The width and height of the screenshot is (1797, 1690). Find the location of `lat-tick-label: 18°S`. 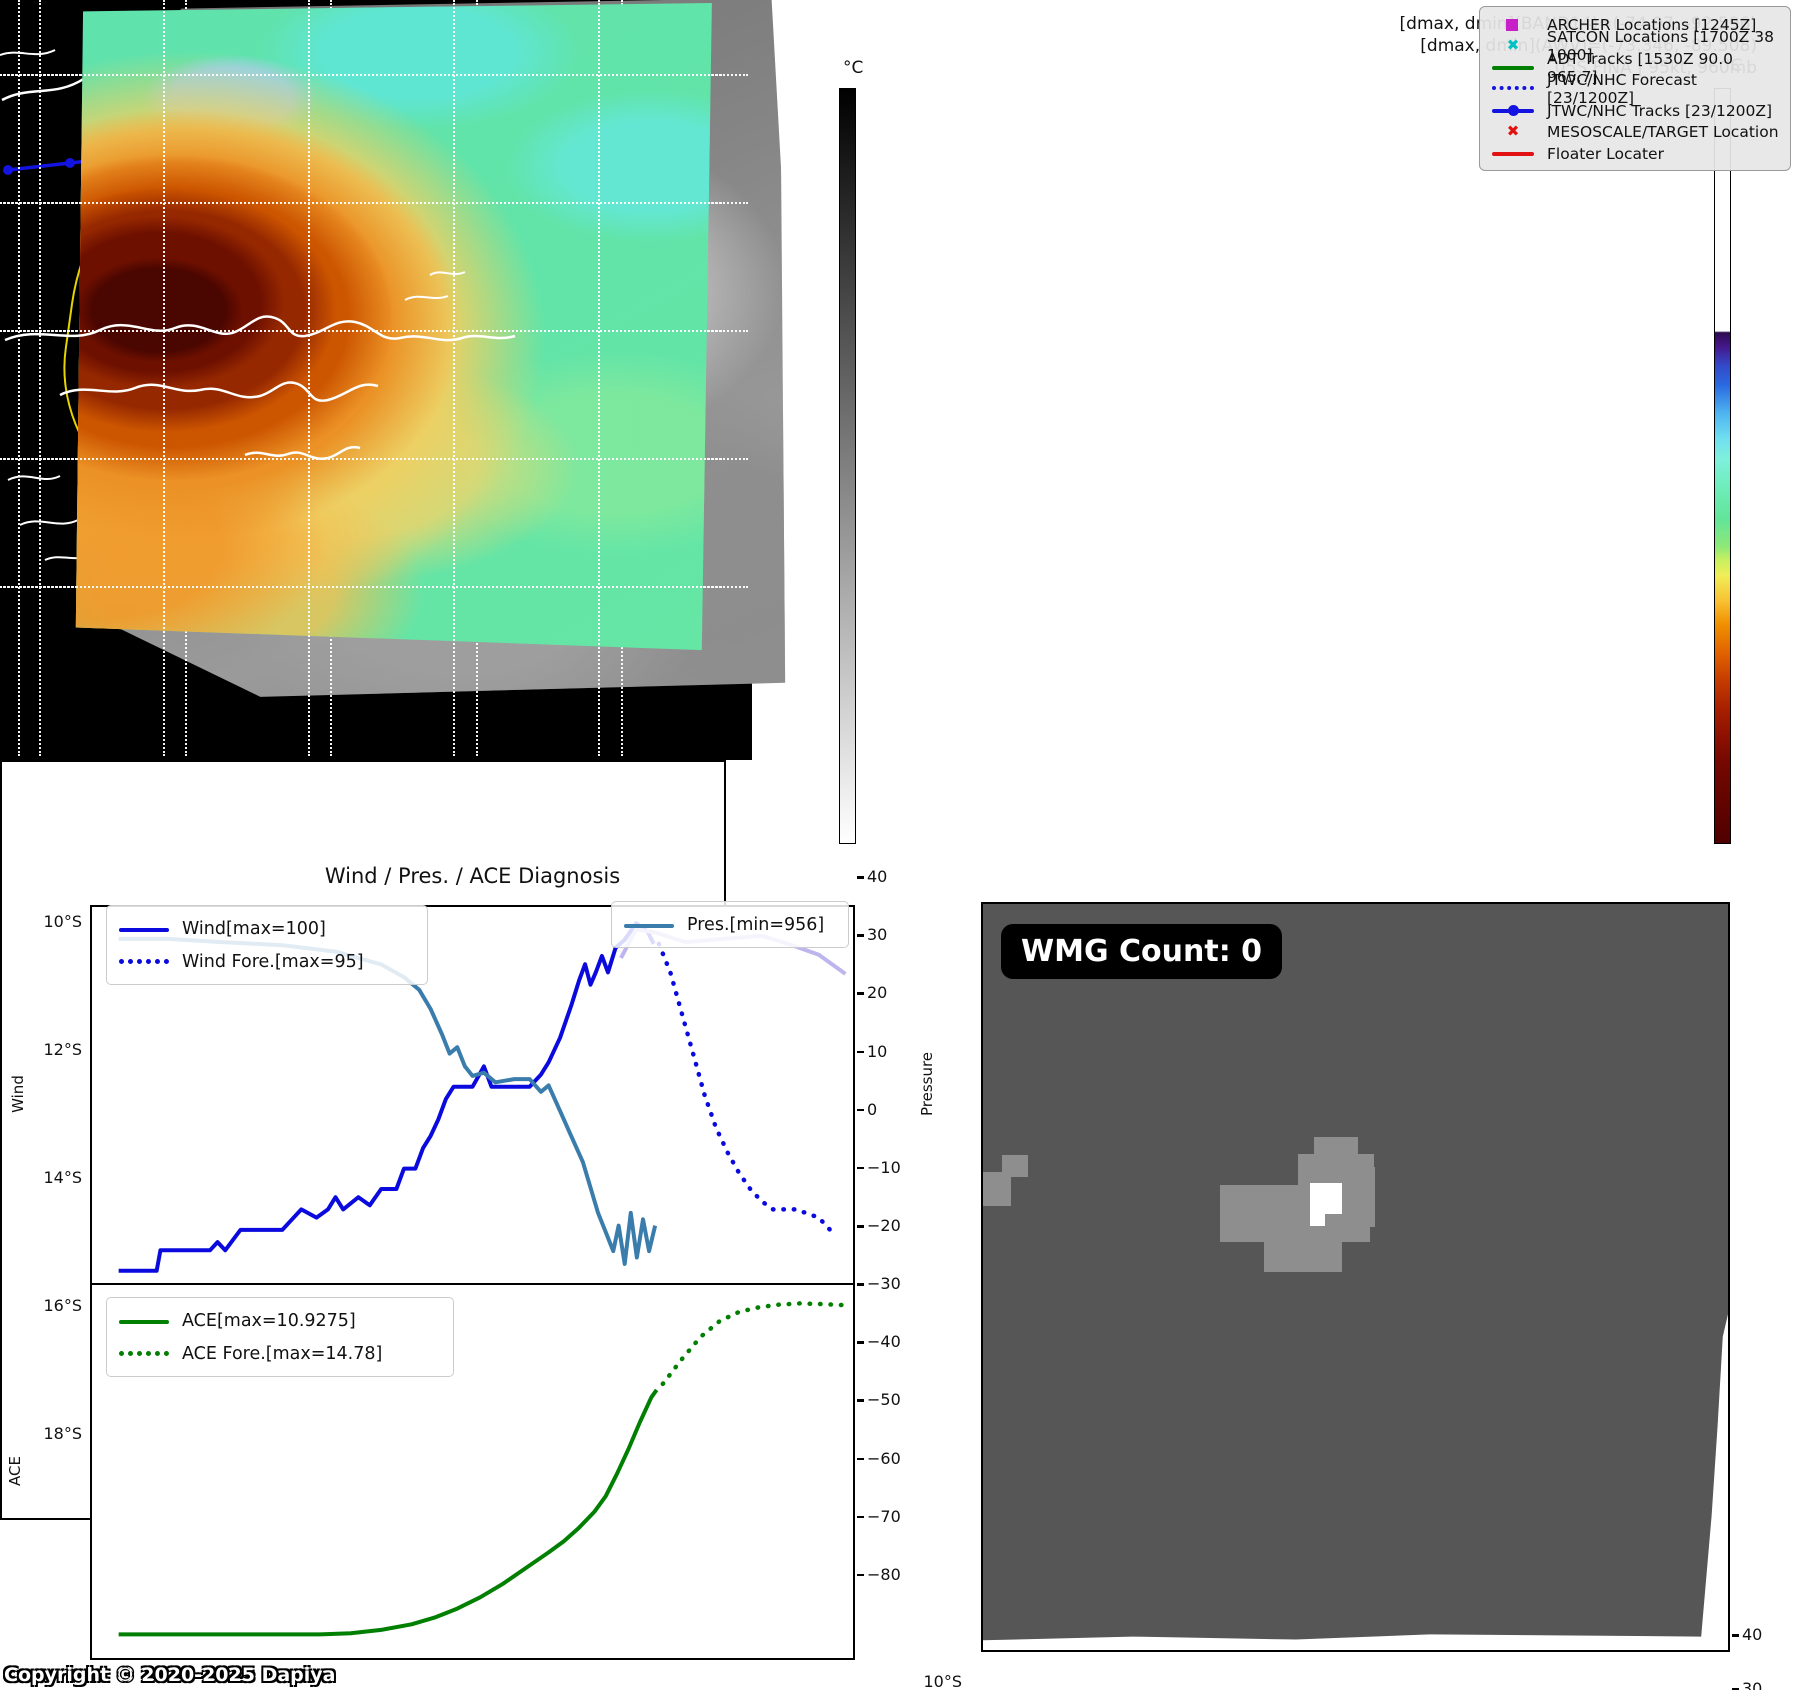

lat-tick-label: 18°S is located at coordinates (62, 1433).